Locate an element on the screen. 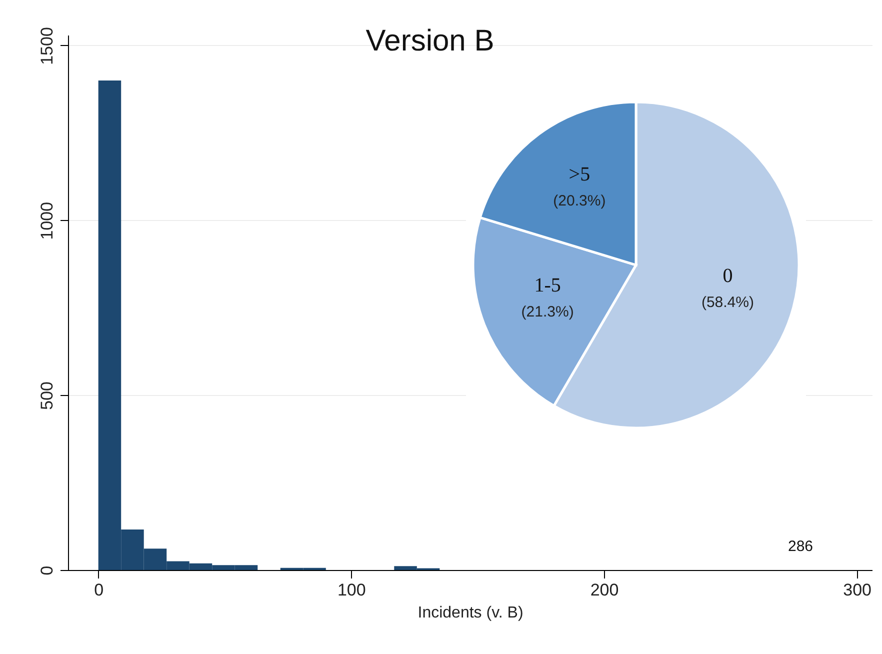  annotation: 286 is located at coordinates (801, 546).